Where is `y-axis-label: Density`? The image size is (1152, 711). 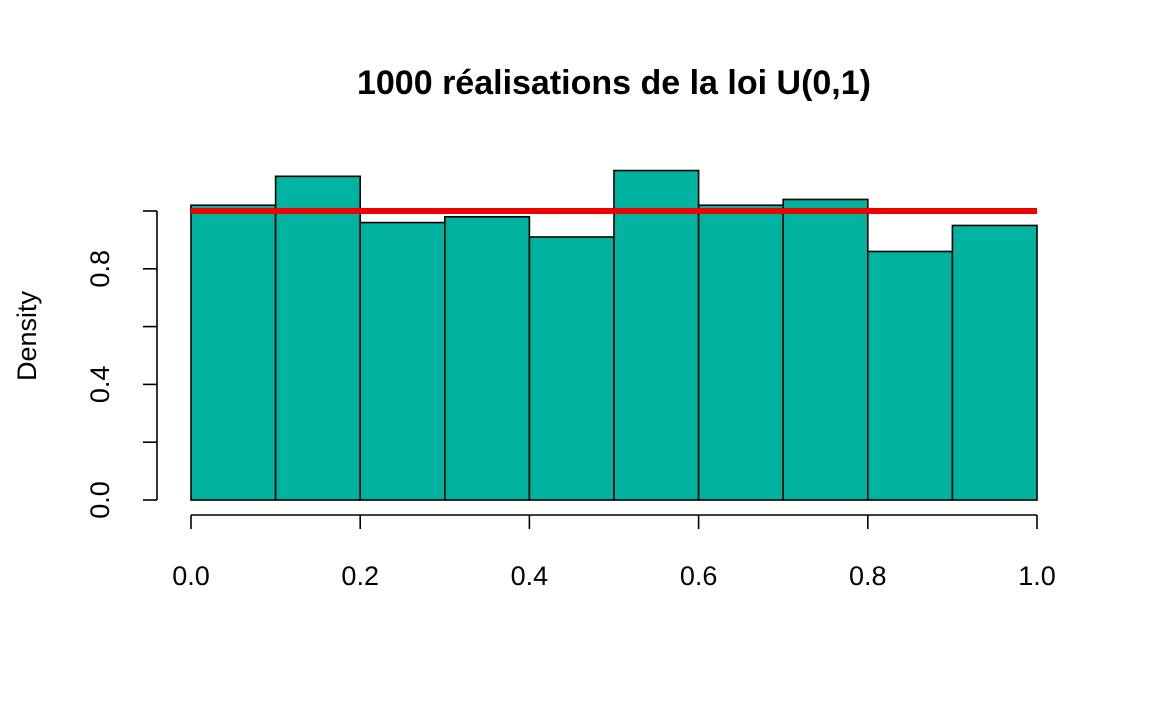 y-axis-label: Density is located at coordinates (27, 335).